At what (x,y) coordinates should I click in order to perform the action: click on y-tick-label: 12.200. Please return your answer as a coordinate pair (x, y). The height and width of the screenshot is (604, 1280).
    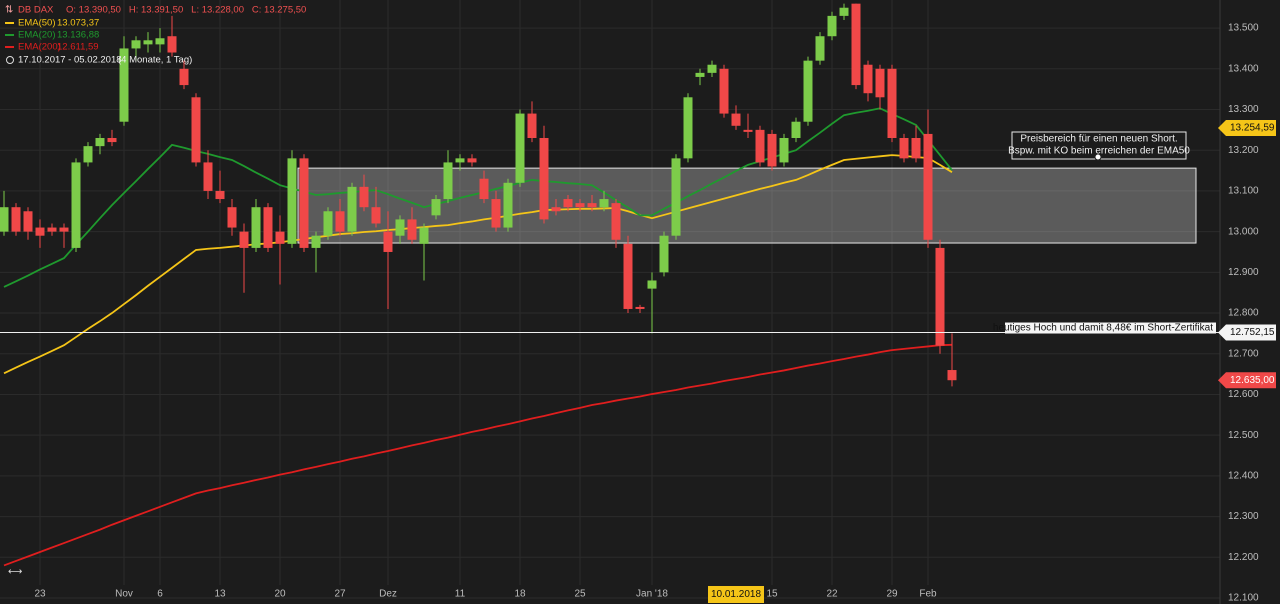
    Looking at the image, I should click on (1243, 557).